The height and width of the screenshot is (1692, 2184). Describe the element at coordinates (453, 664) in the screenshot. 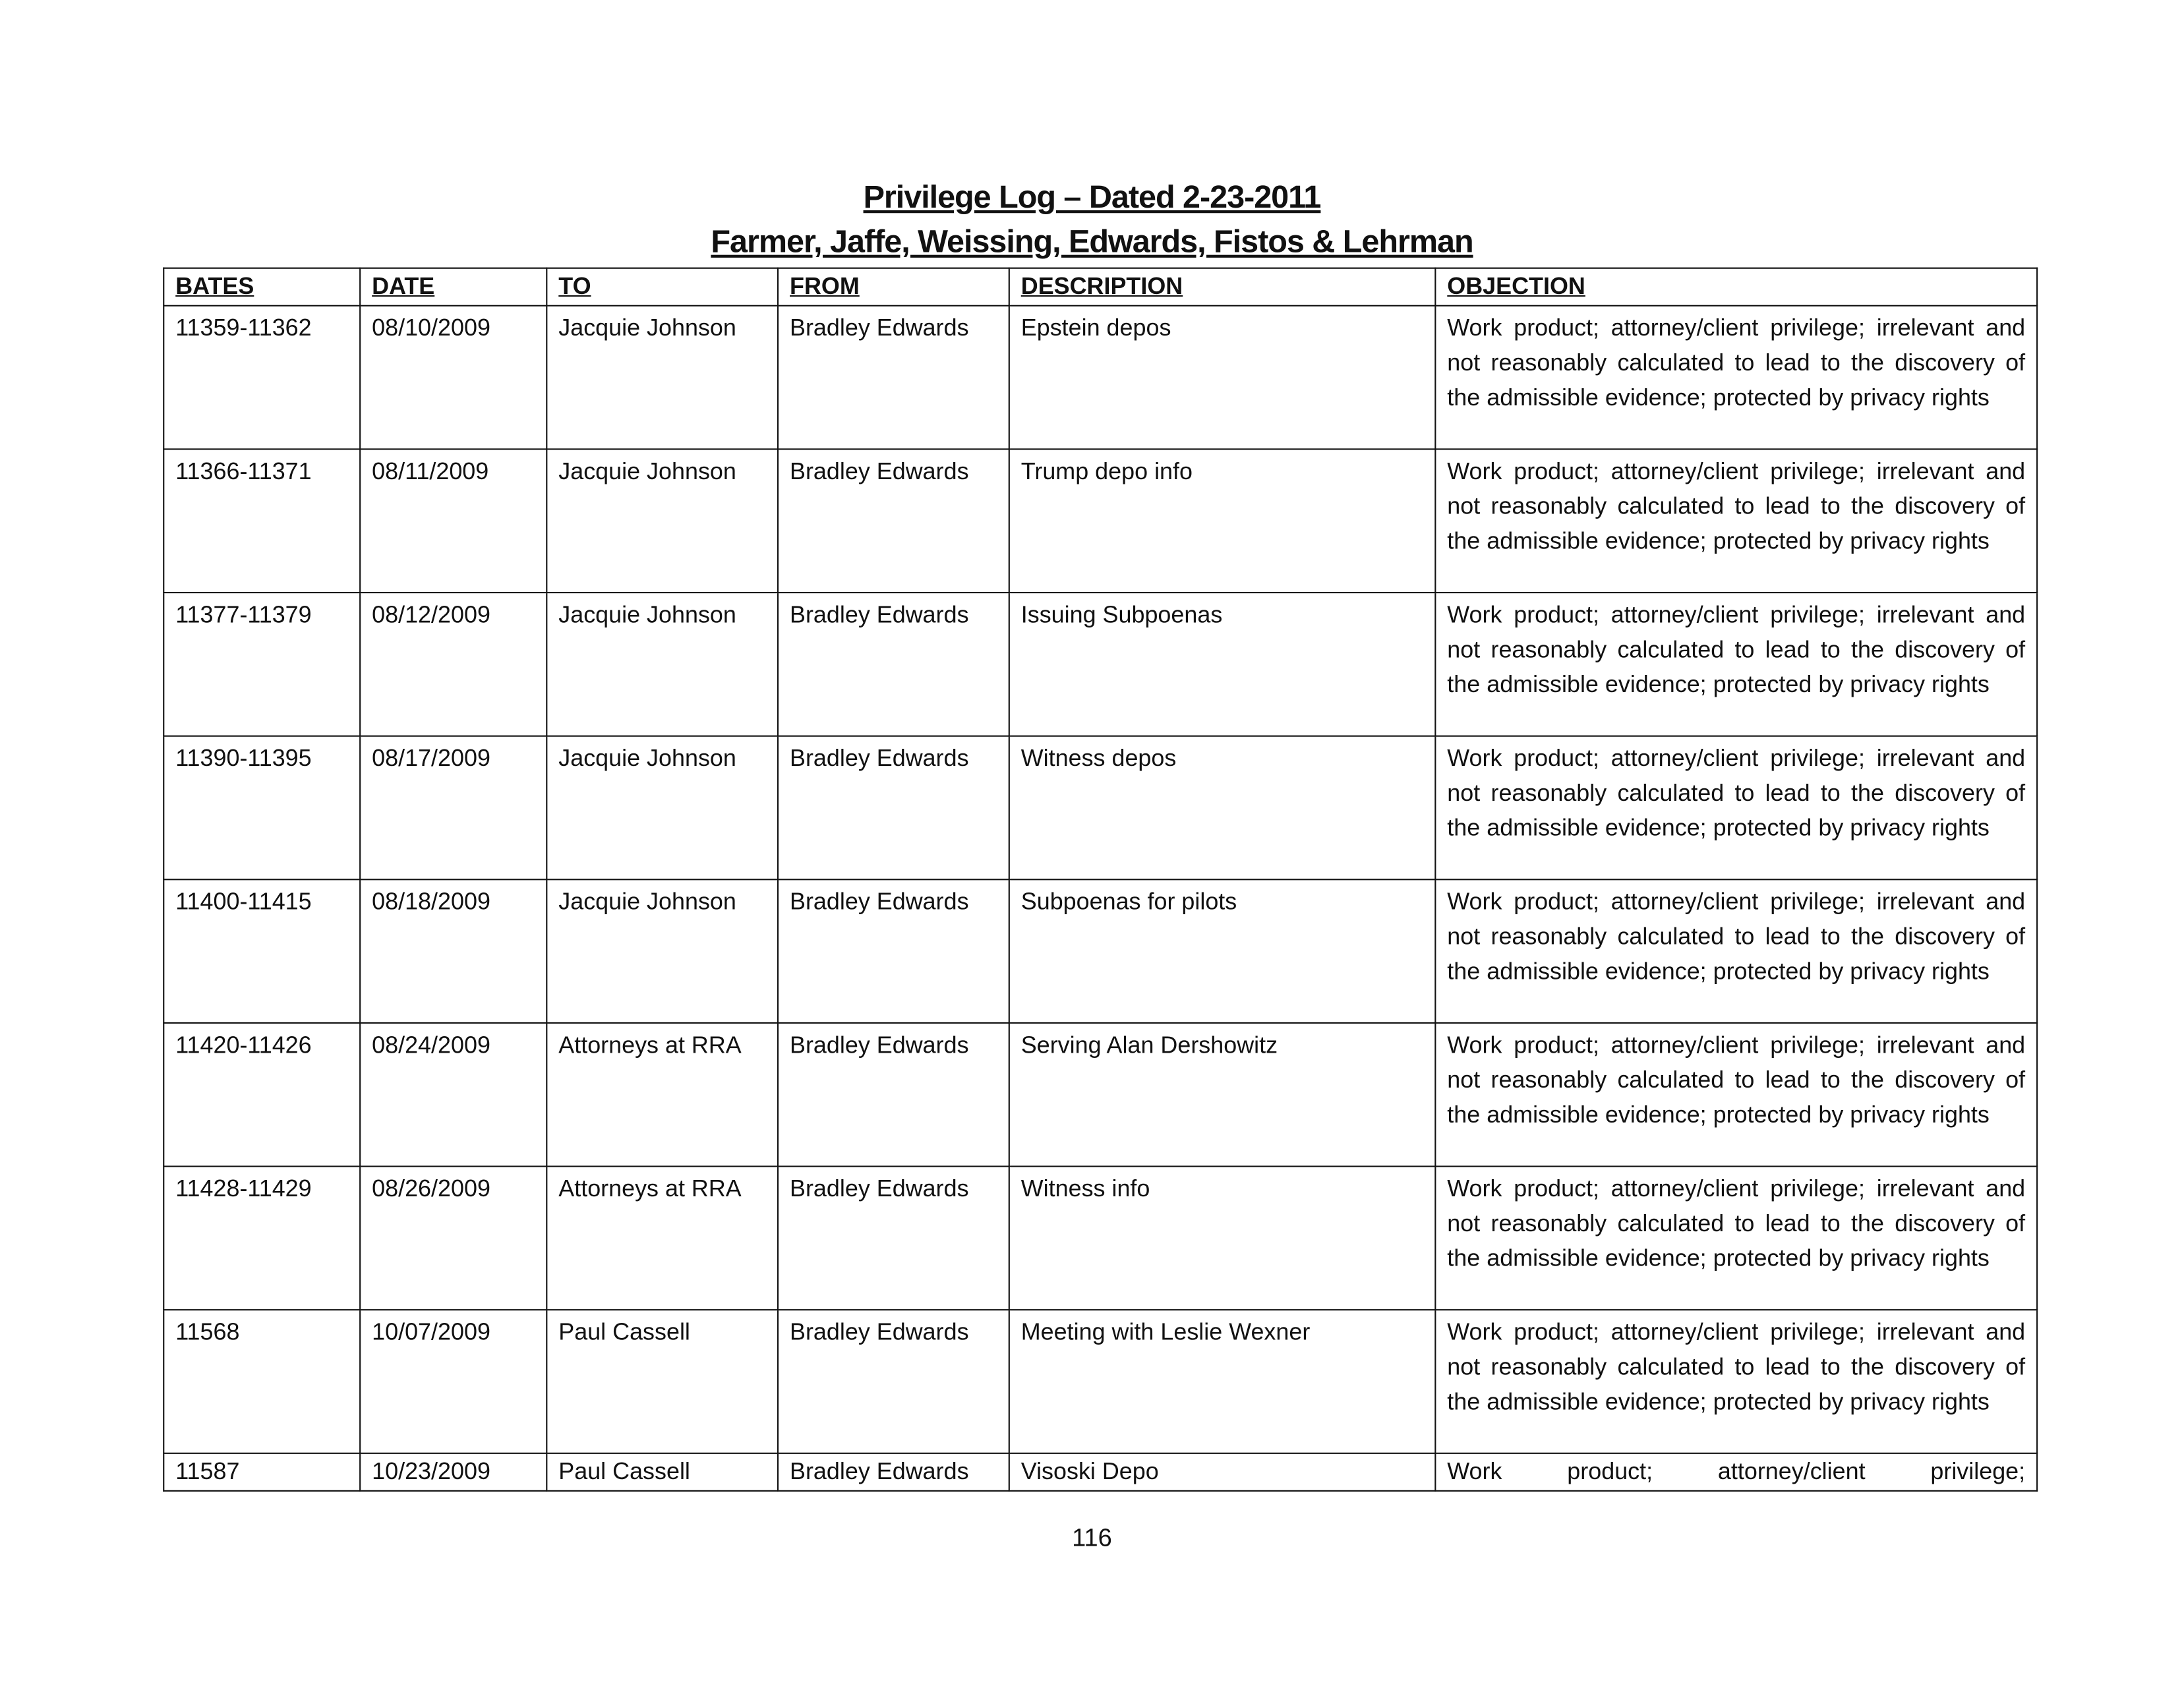

I see `cell-date: 08/12/2009` at that location.